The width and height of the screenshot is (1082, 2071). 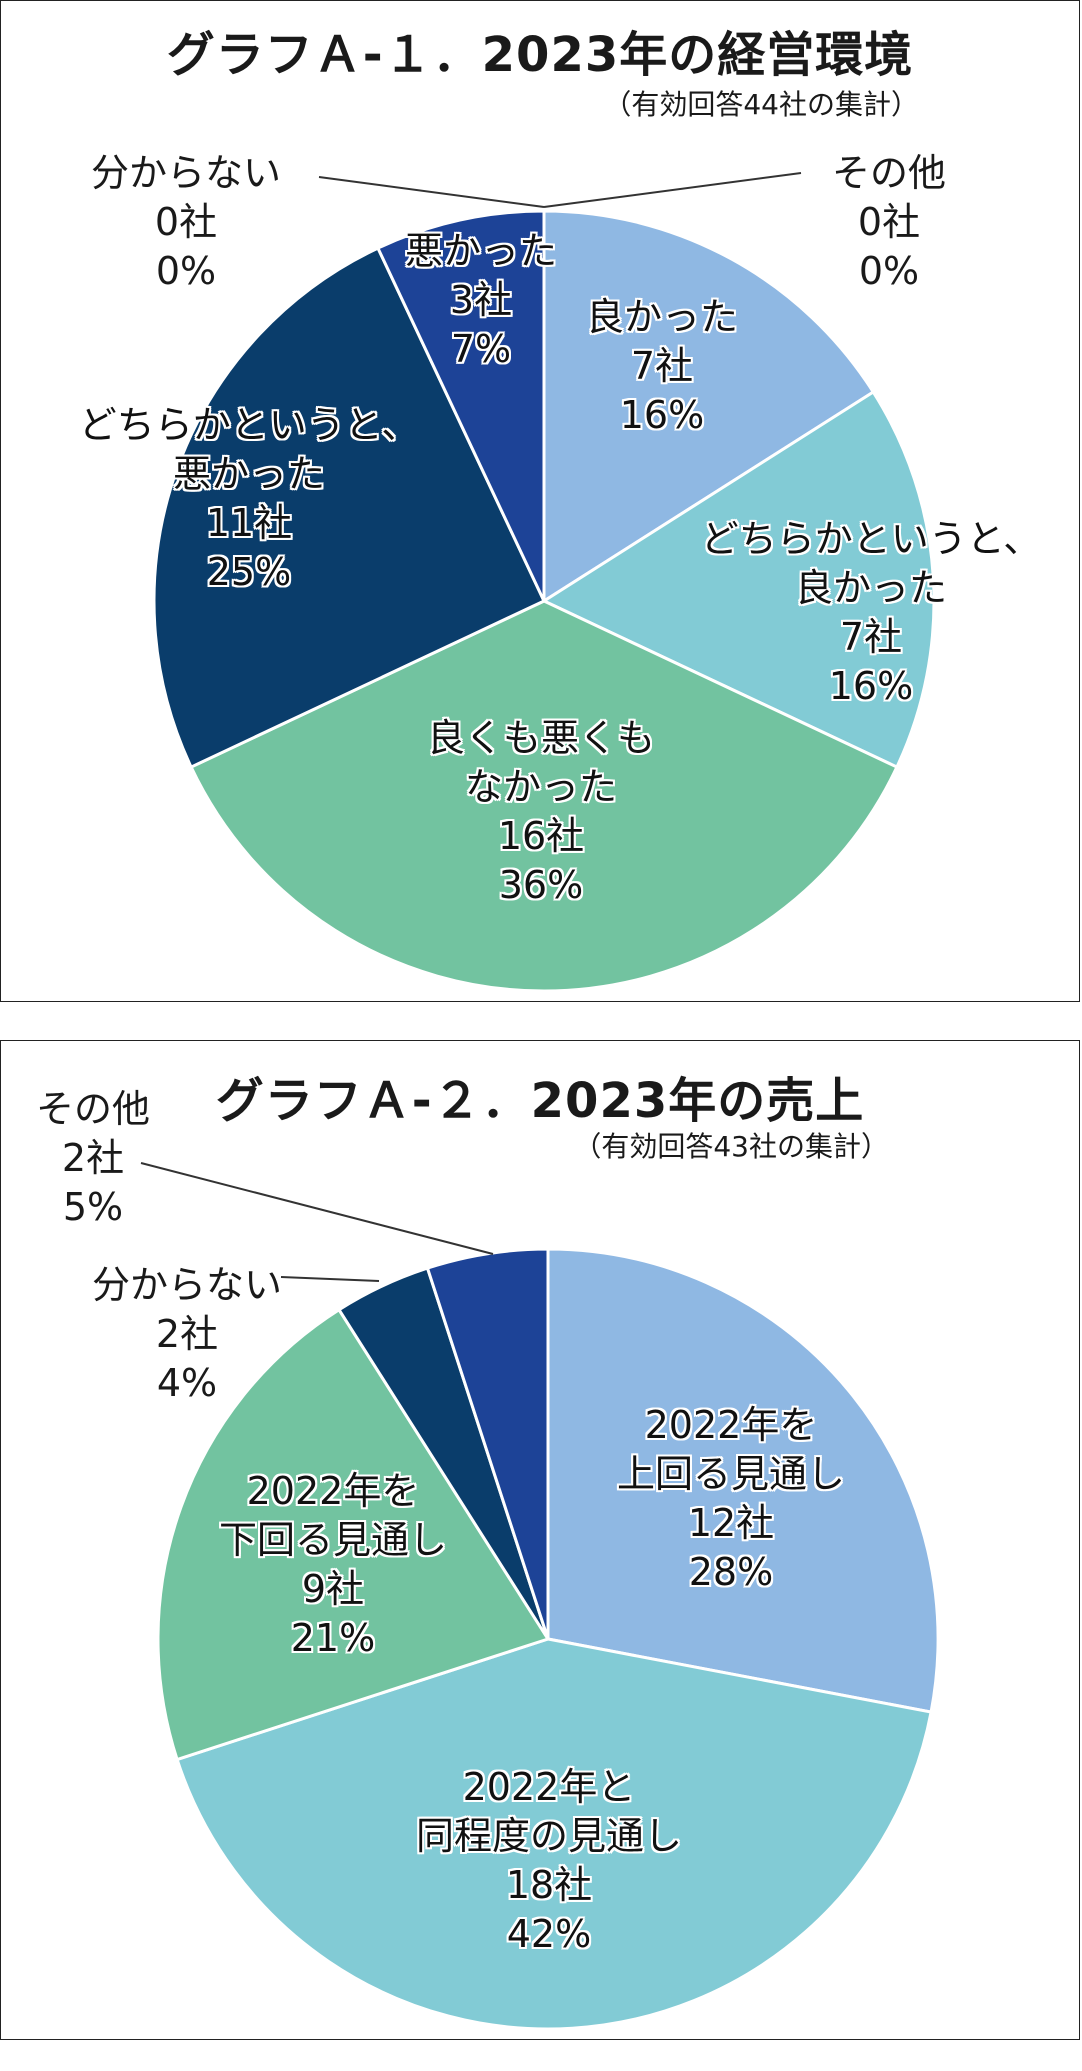 I want to click on chart-title: グラフＡ‐２．2023年の売上, so click(x=540, y=1101).